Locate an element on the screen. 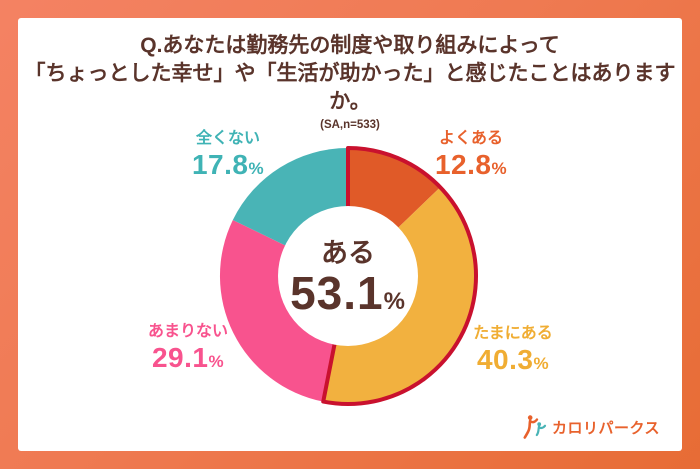 The image size is (700, 469). brand-logo: カロリパークス is located at coordinates (591, 427).